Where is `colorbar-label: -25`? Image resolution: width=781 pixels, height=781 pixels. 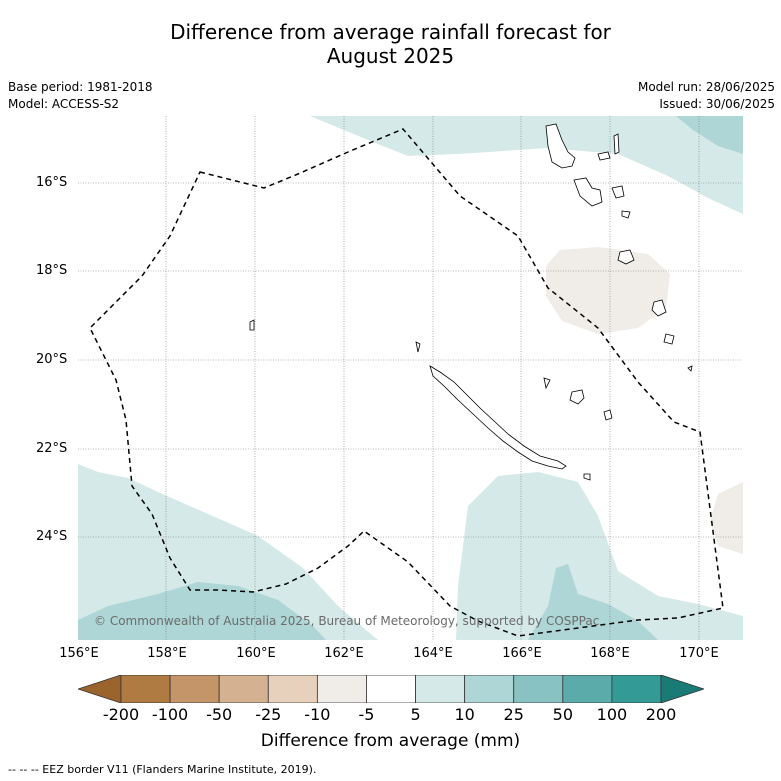 colorbar-label: -25 is located at coordinates (268, 714).